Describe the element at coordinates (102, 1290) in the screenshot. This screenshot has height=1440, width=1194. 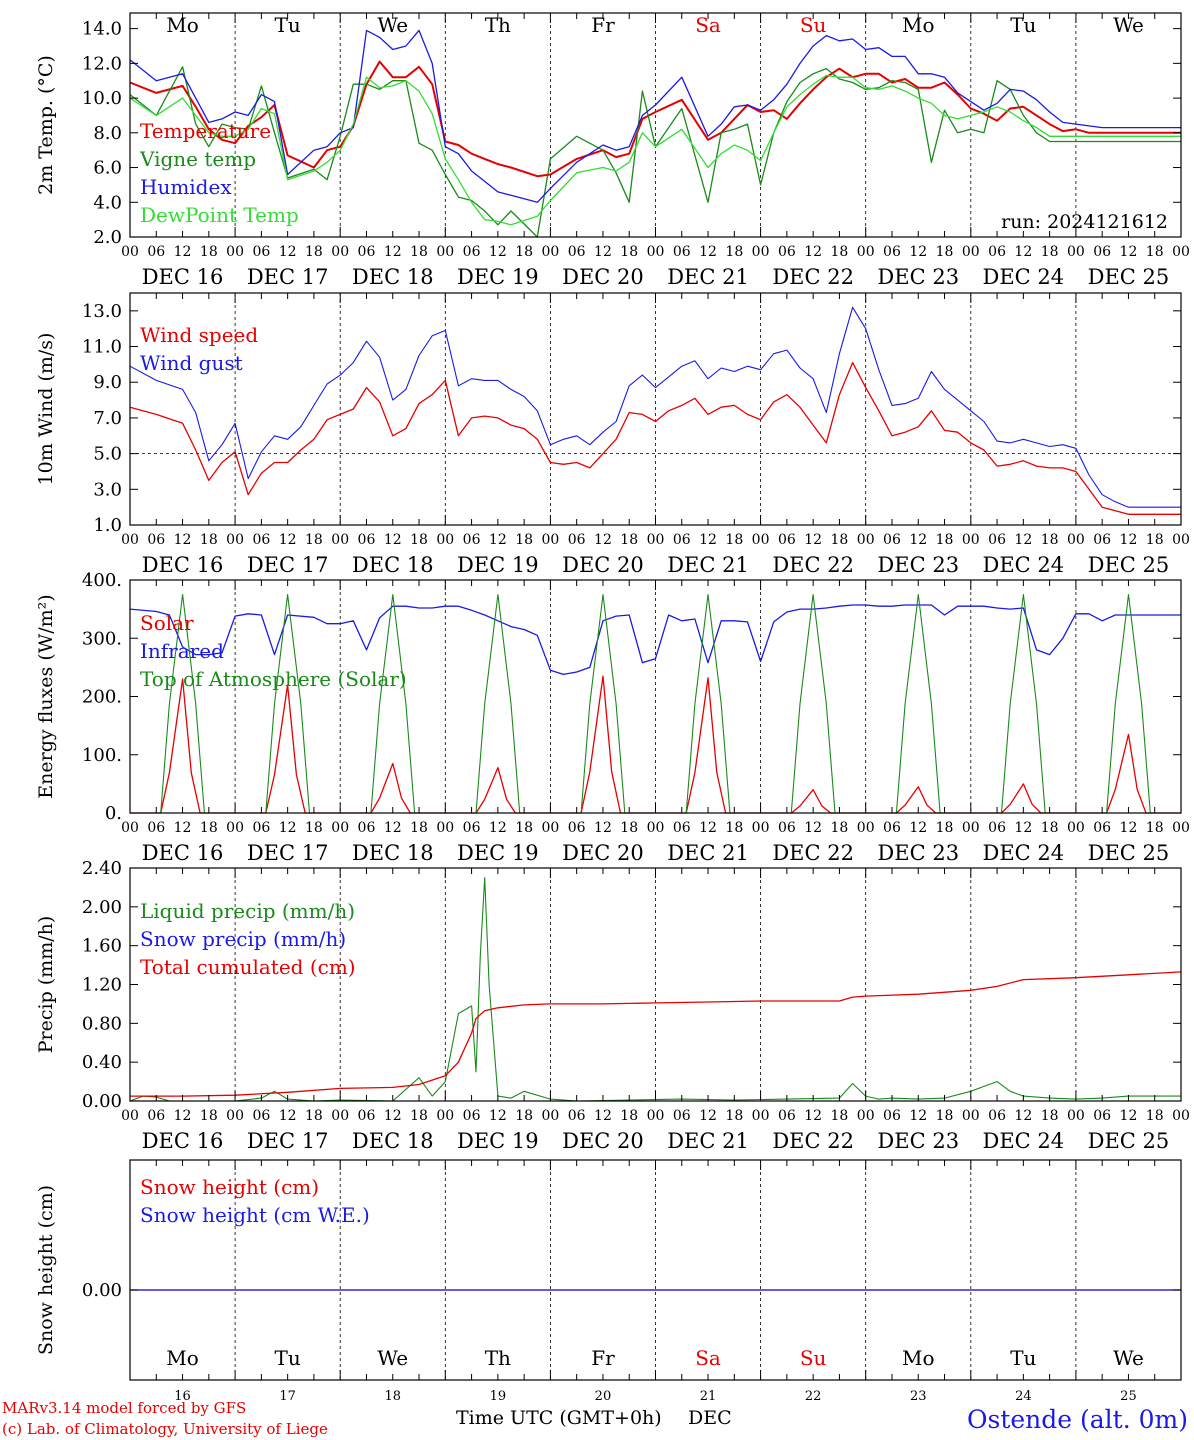
I see `y-tick-label: 0.00` at that location.